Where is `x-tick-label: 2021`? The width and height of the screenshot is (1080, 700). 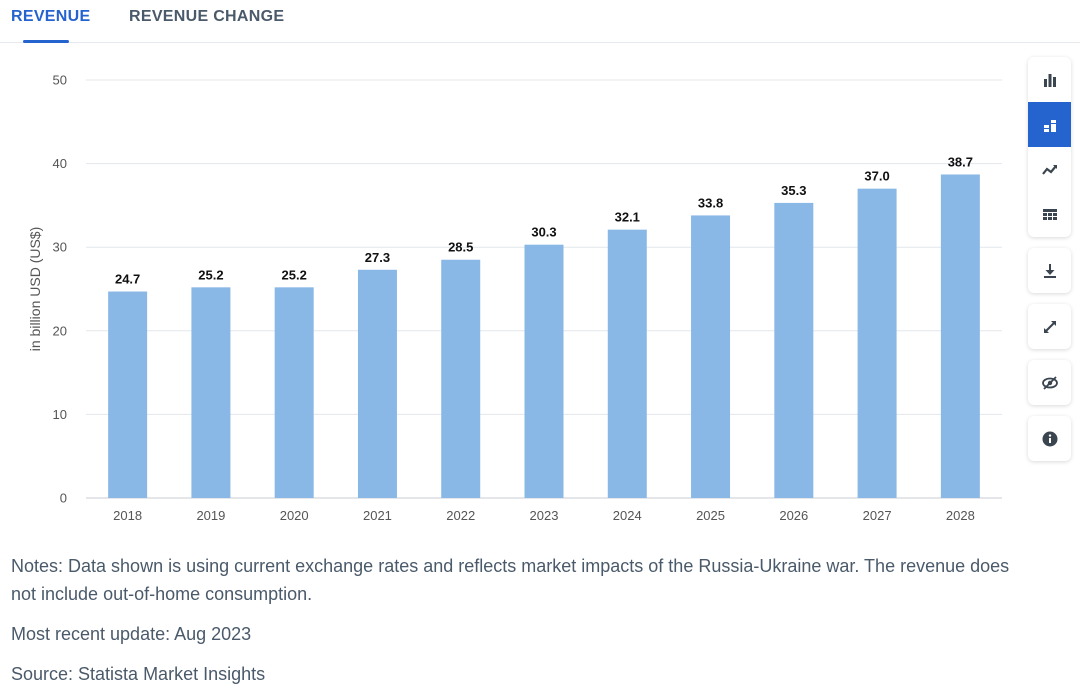
x-tick-label: 2021 is located at coordinates (377, 515).